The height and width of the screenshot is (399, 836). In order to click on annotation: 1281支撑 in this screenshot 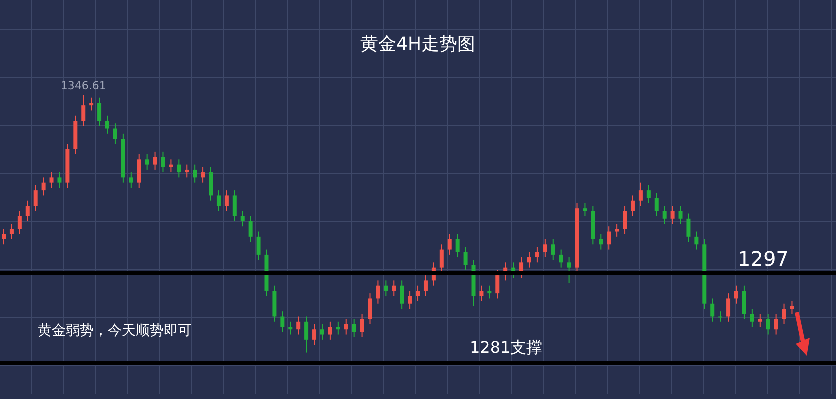, I will do `click(506, 348)`.